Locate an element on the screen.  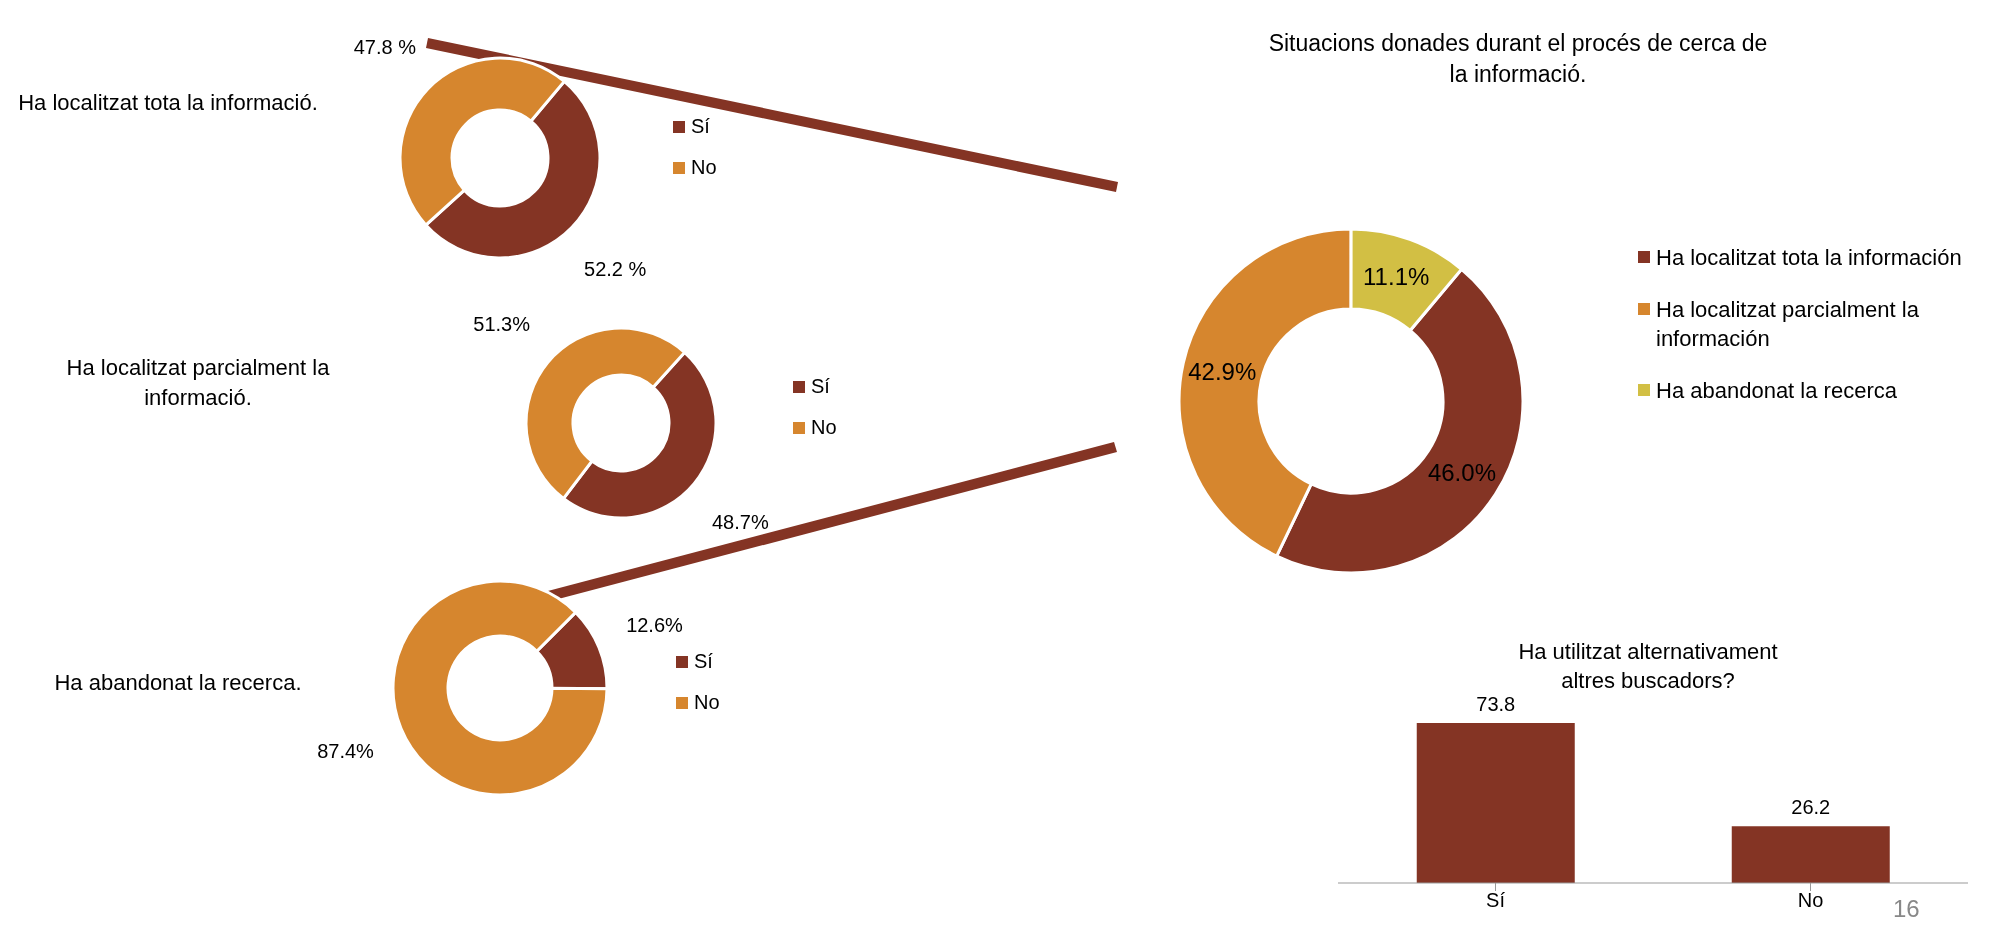
chart-title: Ha utilitzat alternativament altres buscadors? is located at coordinates (1648, 666).